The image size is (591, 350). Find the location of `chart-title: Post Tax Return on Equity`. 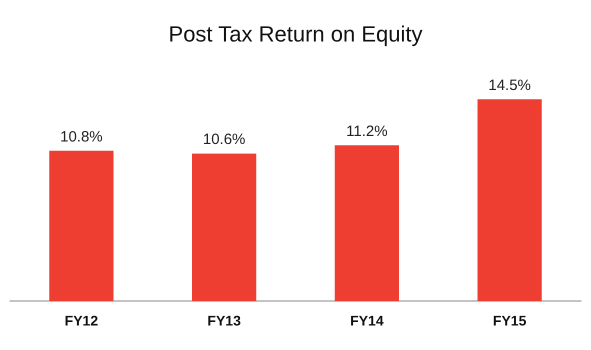

chart-title: Post Tax Return on Equity is located at coordinates (295, 33).